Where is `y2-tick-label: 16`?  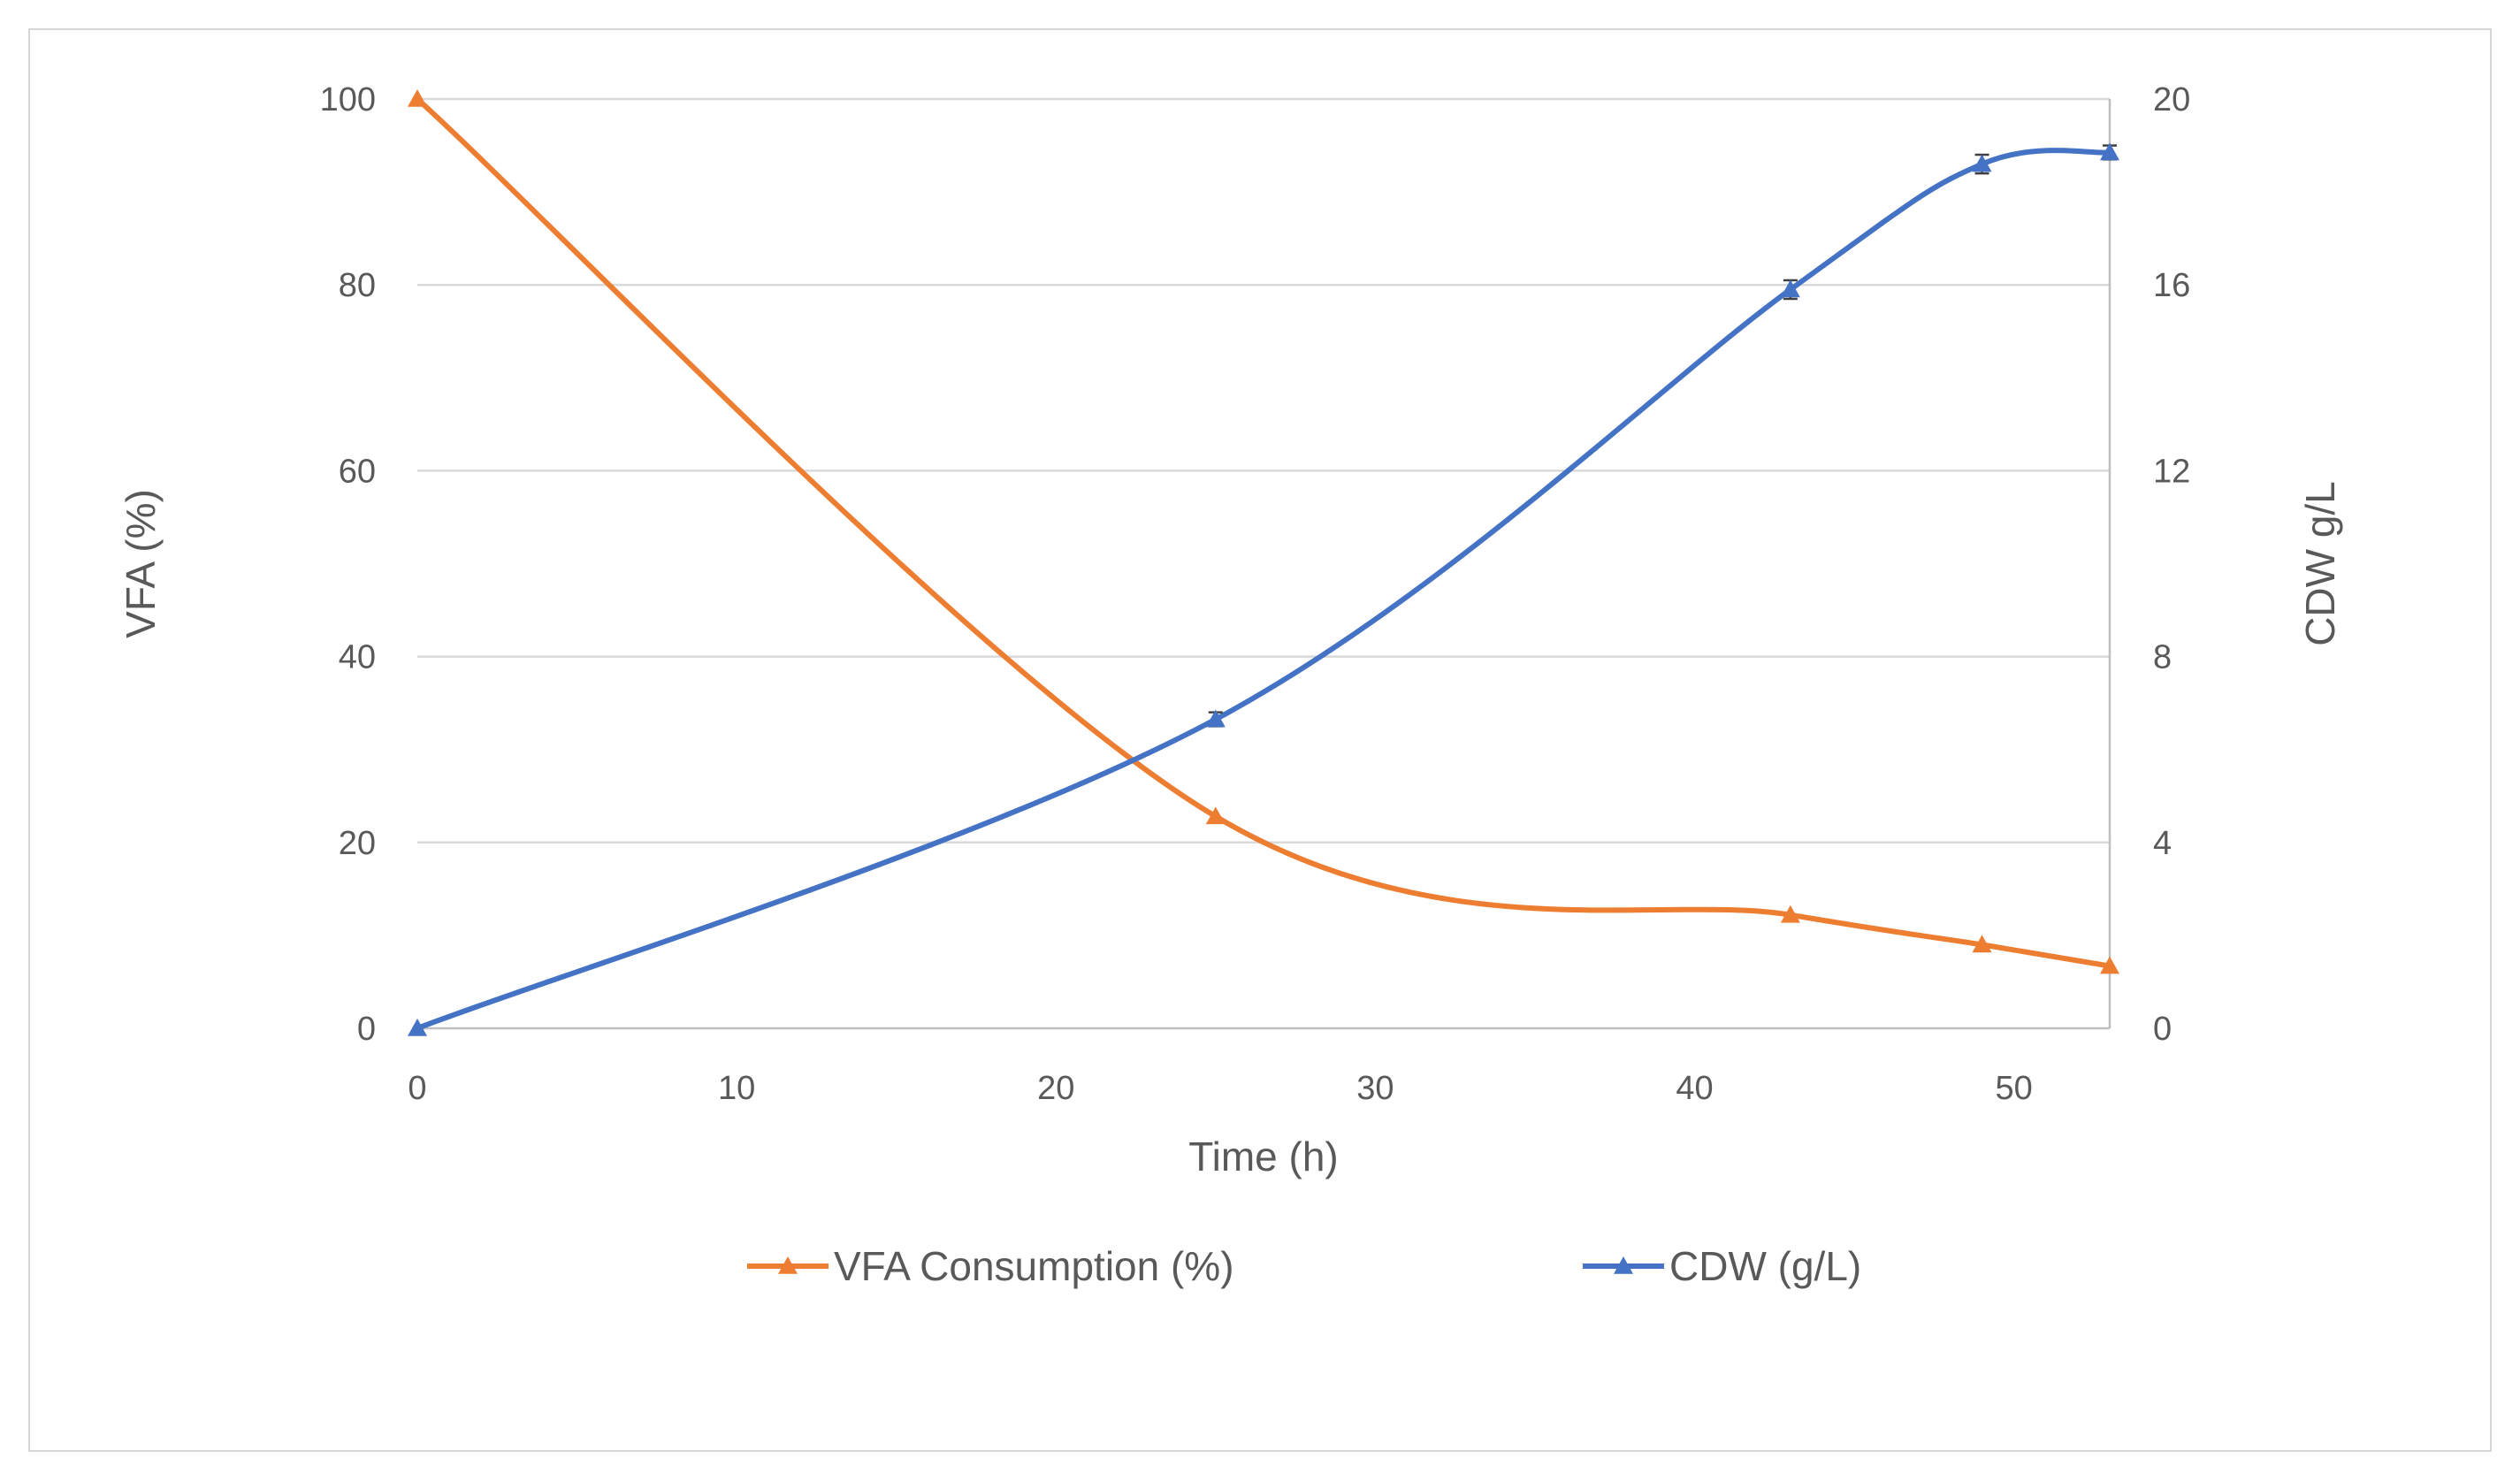
y2-tick-label: 16 is located at coordinates (2171, 286).